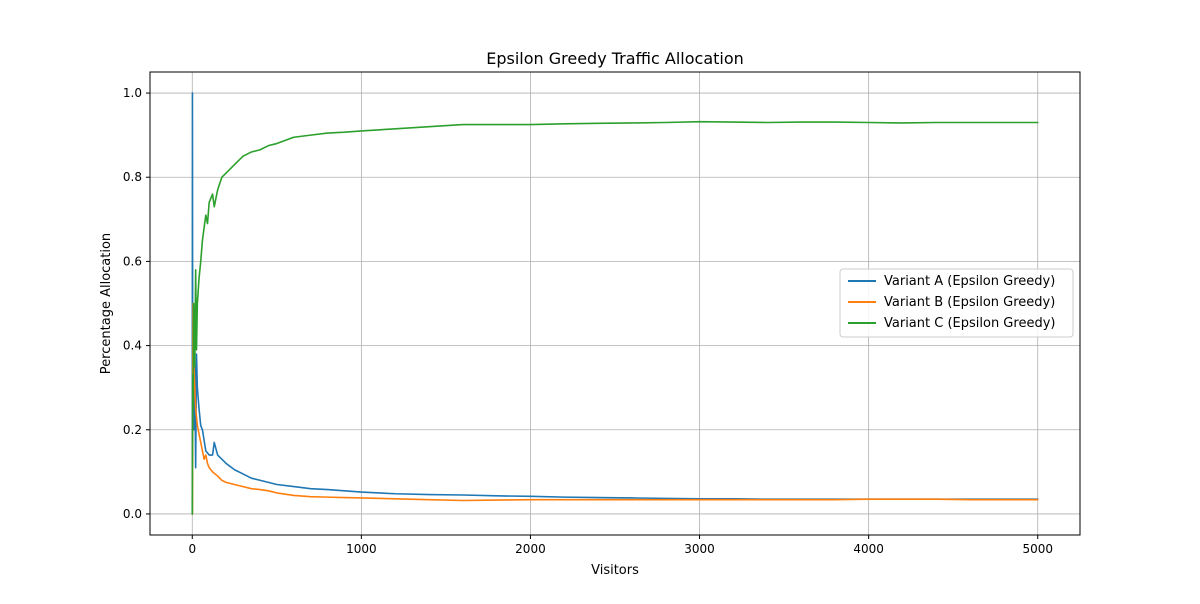  Describe the element at coordinates (132, 93) in the screenshot. I see `y-tick-label: 1.0` at that location.